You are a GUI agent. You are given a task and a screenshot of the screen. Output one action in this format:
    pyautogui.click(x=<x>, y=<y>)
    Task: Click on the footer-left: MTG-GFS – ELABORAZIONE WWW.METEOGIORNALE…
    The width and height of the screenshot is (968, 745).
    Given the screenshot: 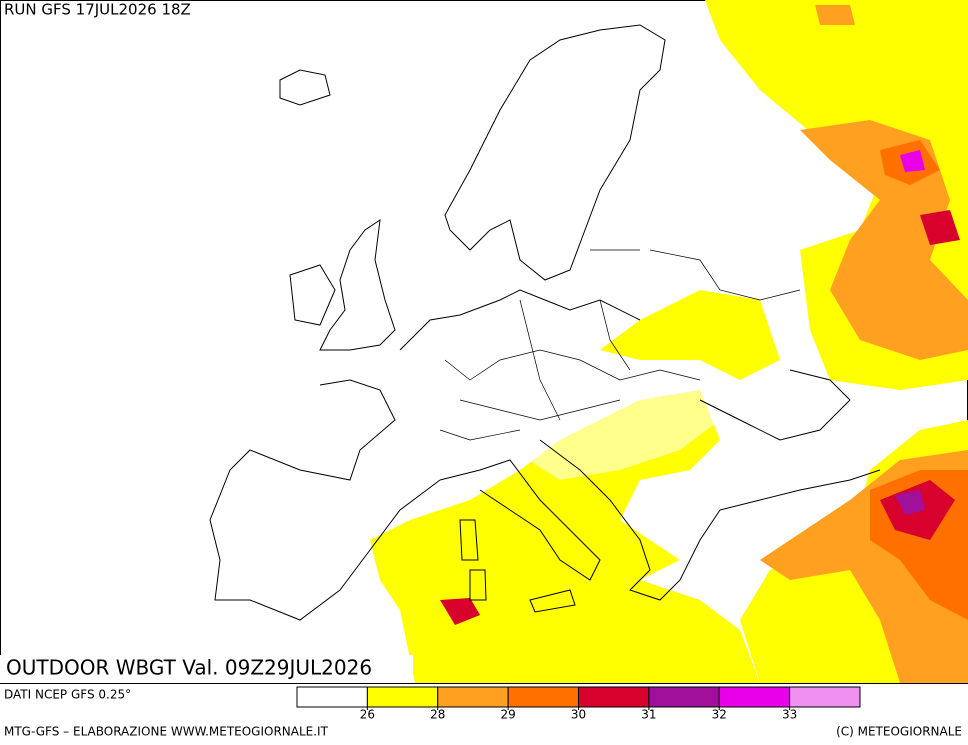 What is the action you would take?
    pyautogui.click(x=166, y=732)
    